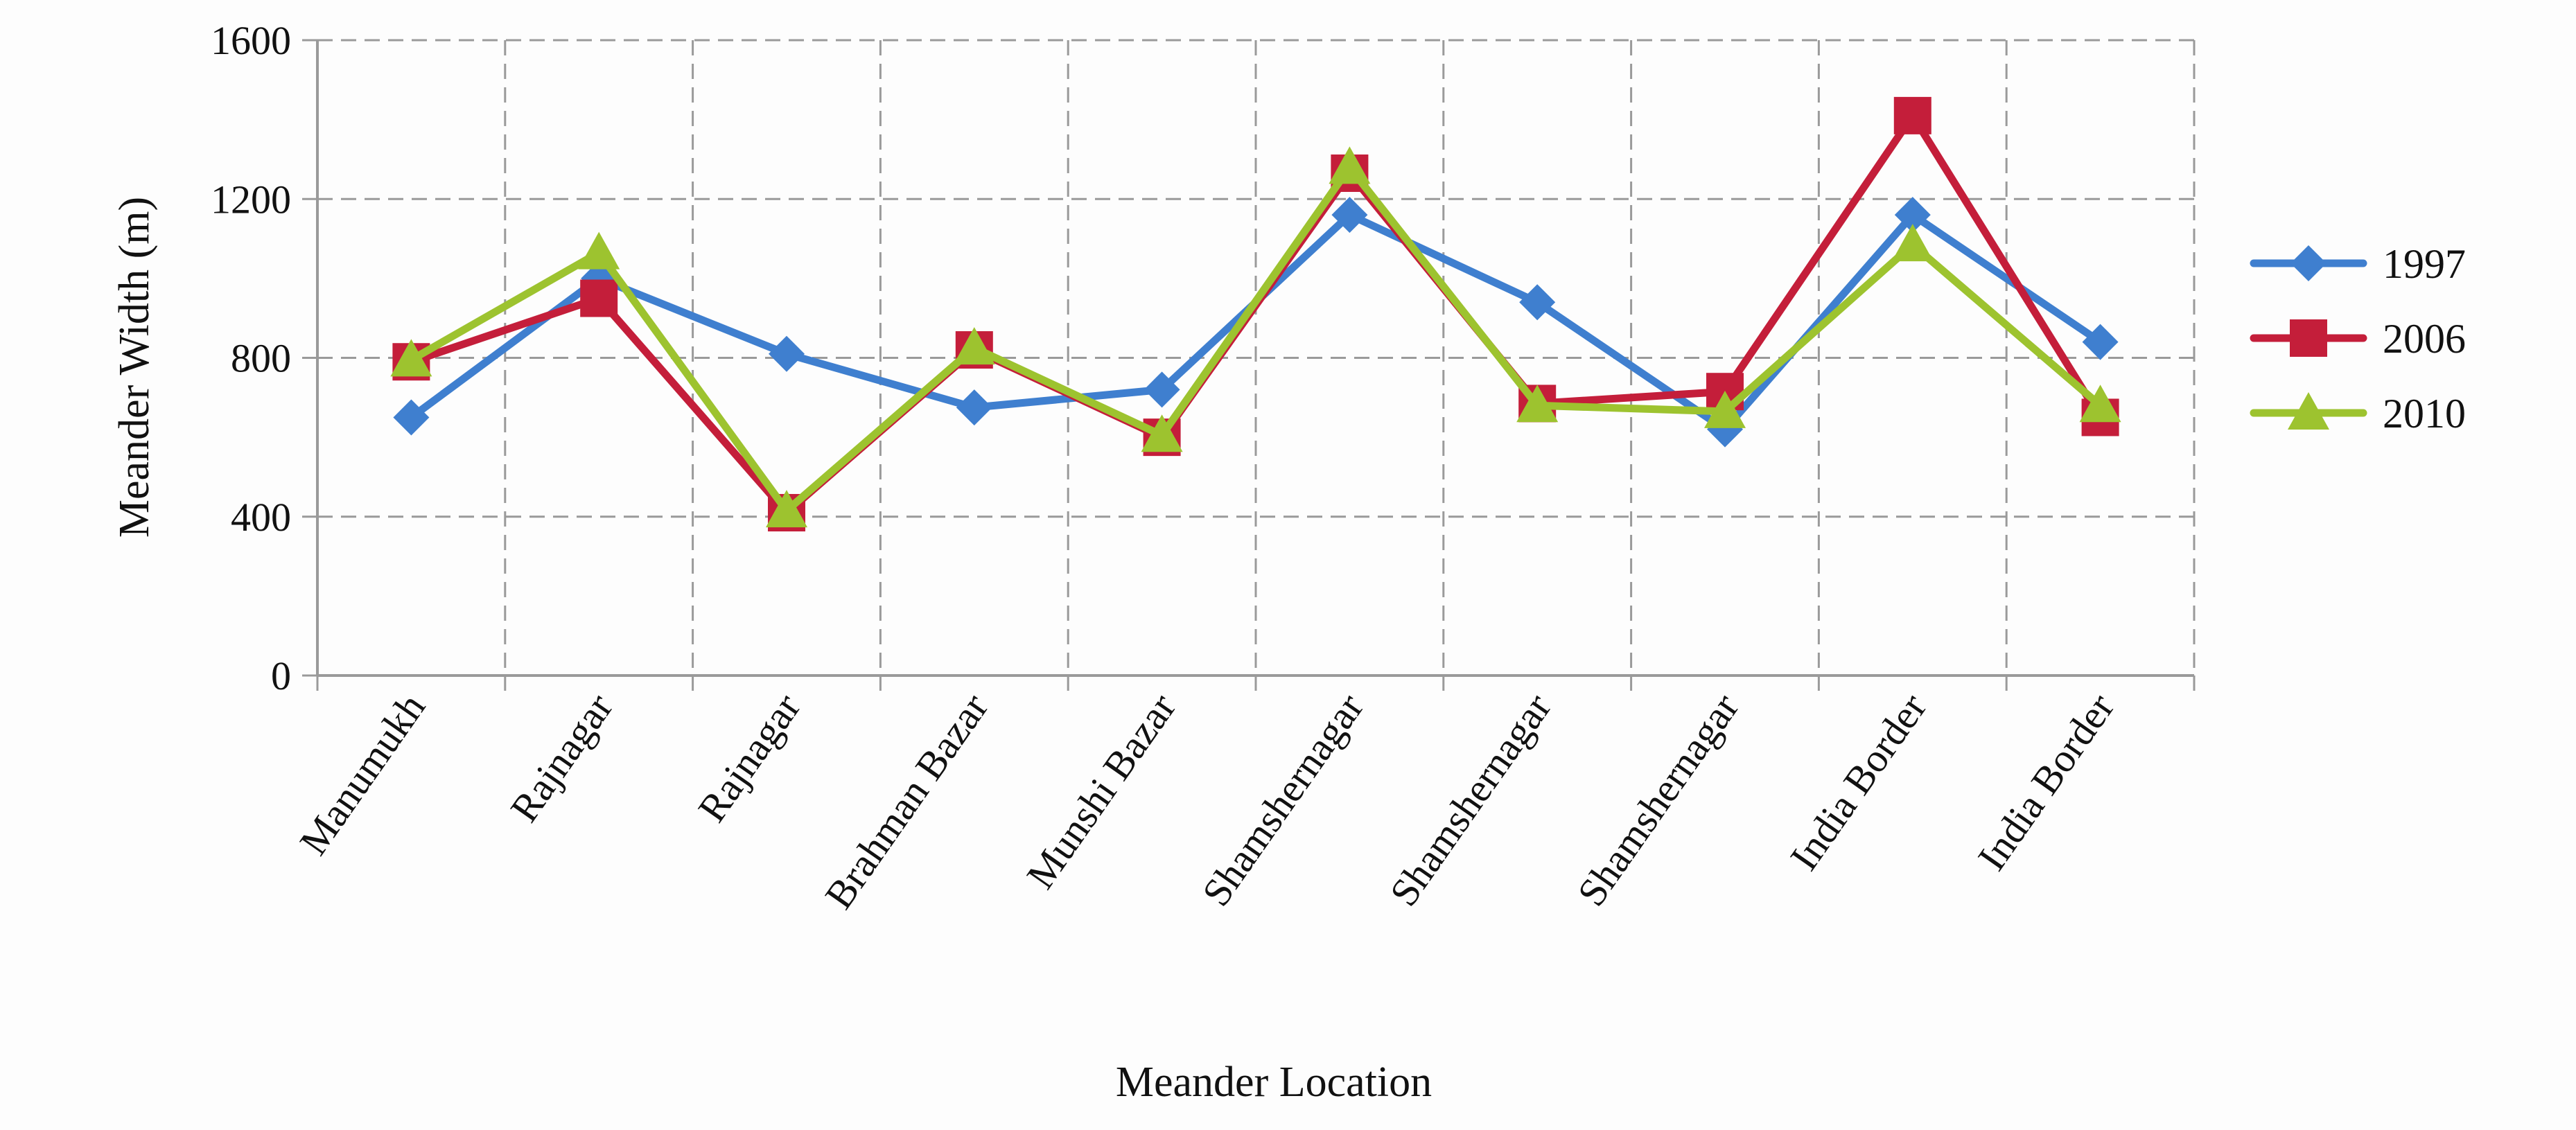 The width and height of the screenshot is (2576, 1130). I want to click on legend-label: 2006, so click(2424, 339).